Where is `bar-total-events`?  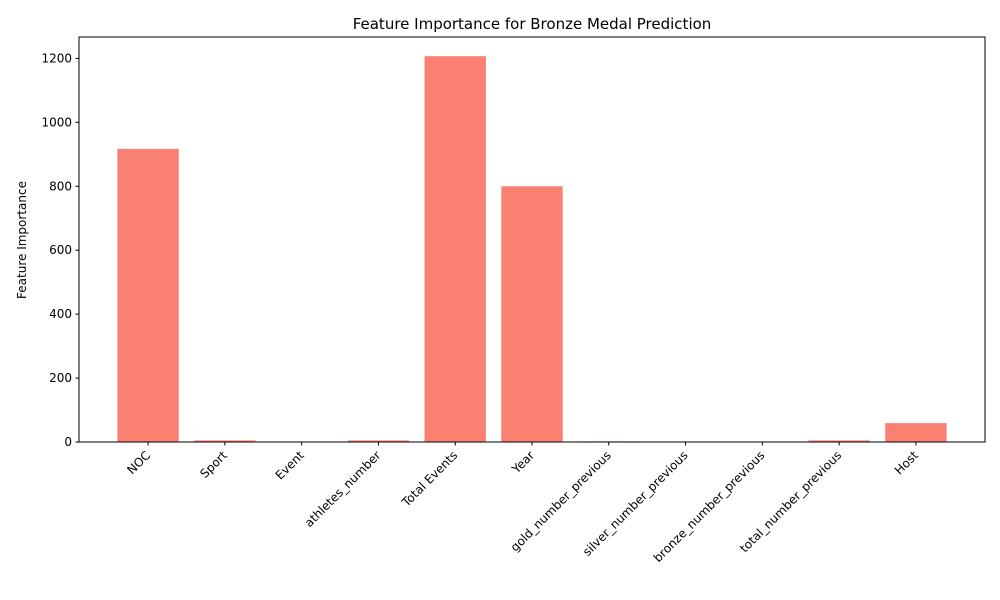
bar-total-events is located at coordinates (455, 249).